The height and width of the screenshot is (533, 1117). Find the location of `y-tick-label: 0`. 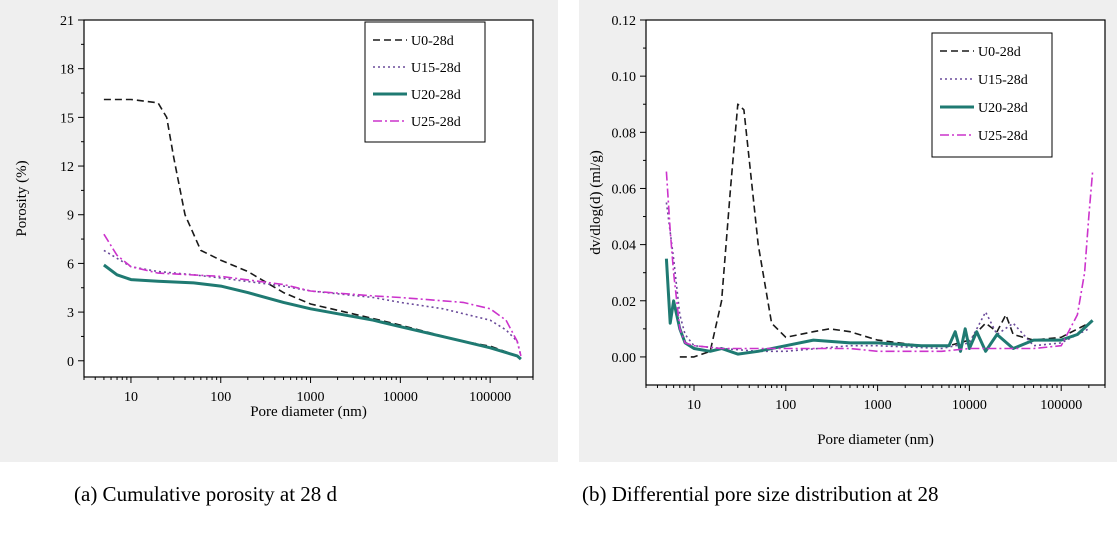

y-tick-label: 0 is located at coordinates (70, 362).